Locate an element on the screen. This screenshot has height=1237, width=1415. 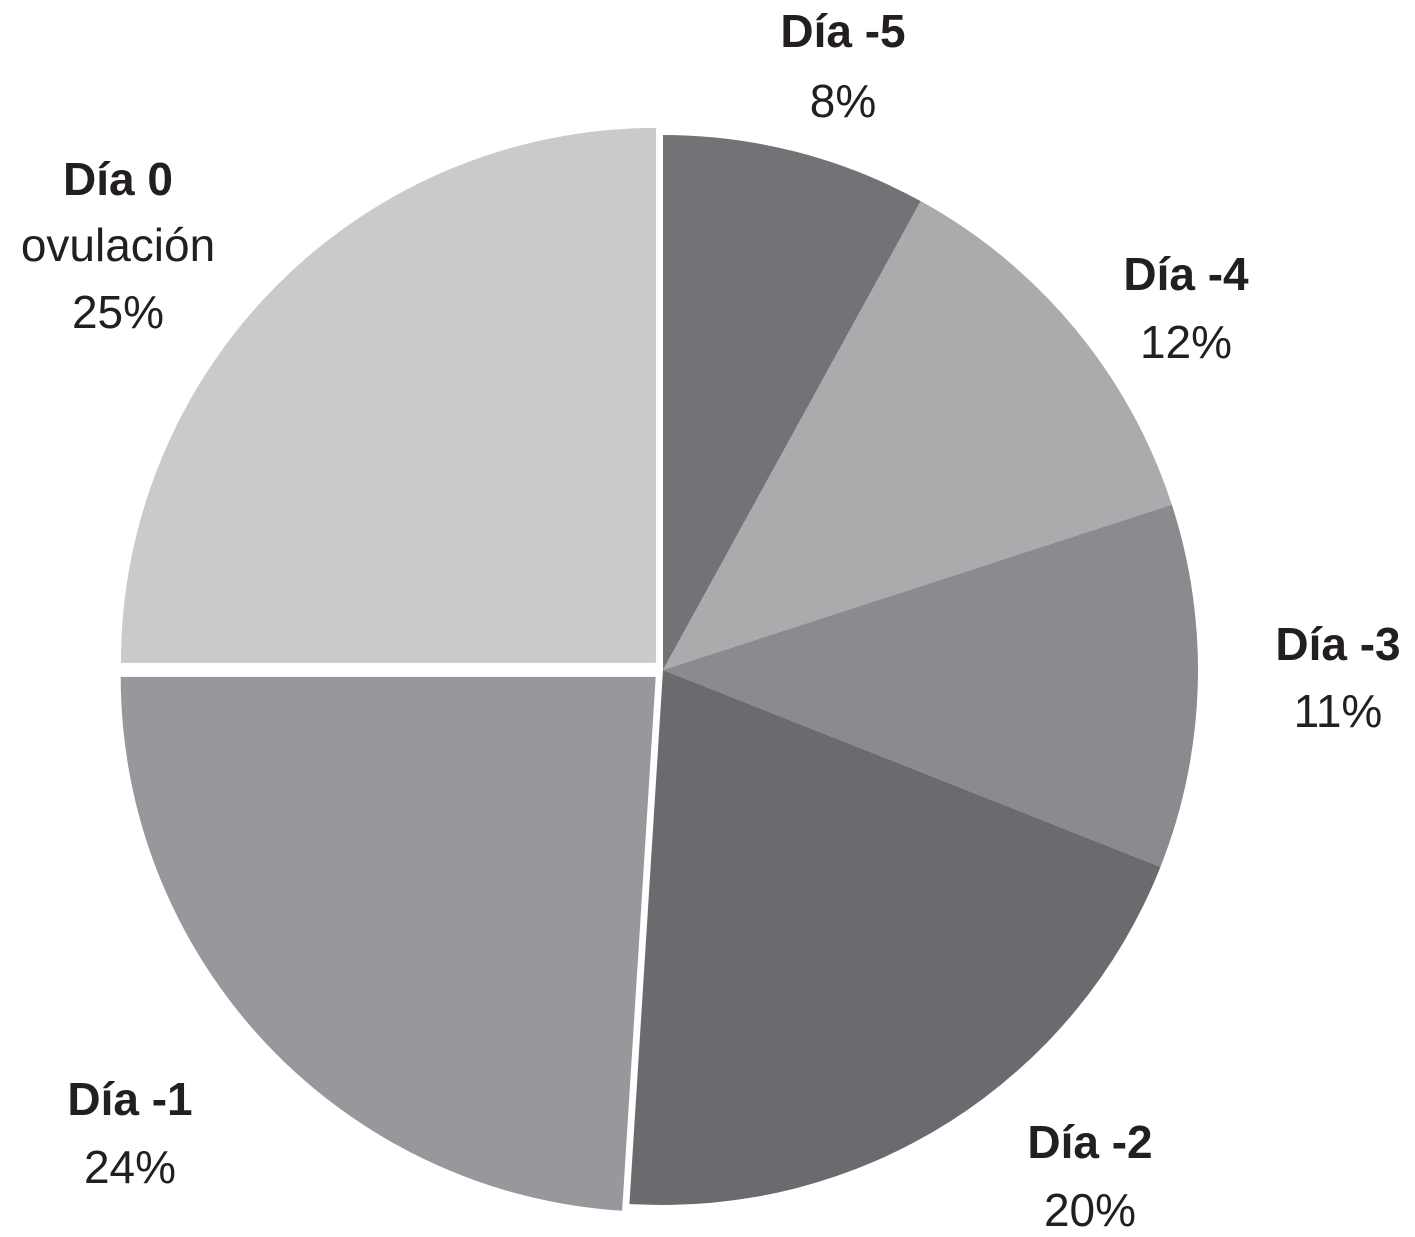
slice-label-dia-3: Día -3 is located at coordinates (1337, 644).